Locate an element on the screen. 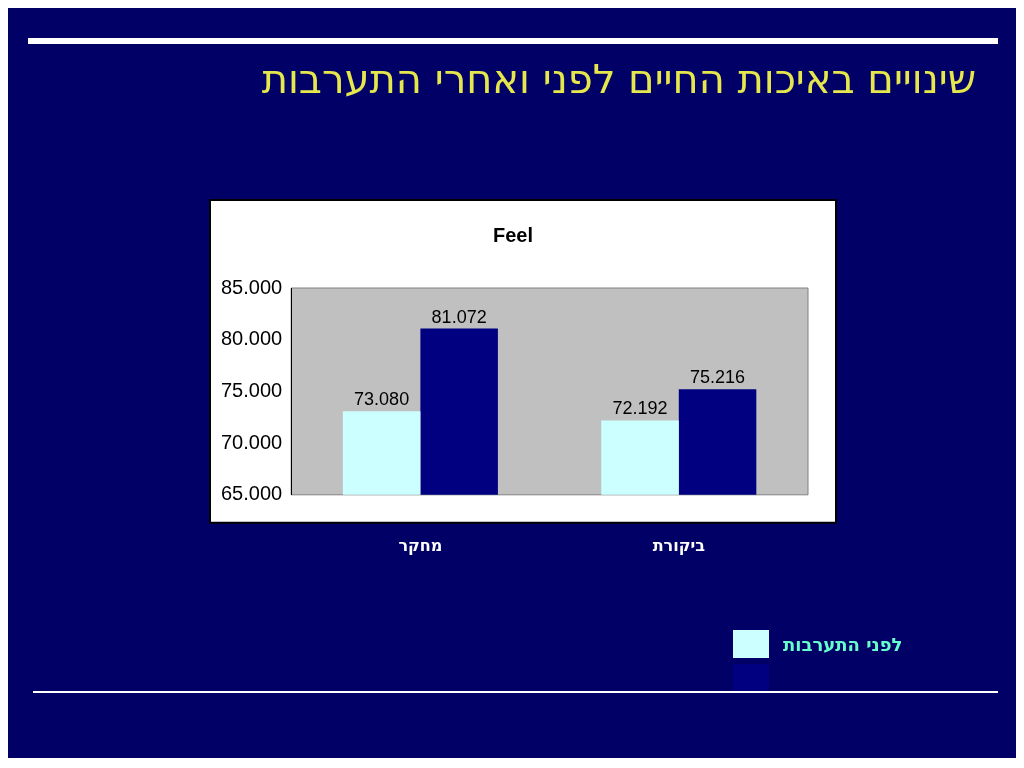  data-label: 73.080 is located at coordinates (382, 399).